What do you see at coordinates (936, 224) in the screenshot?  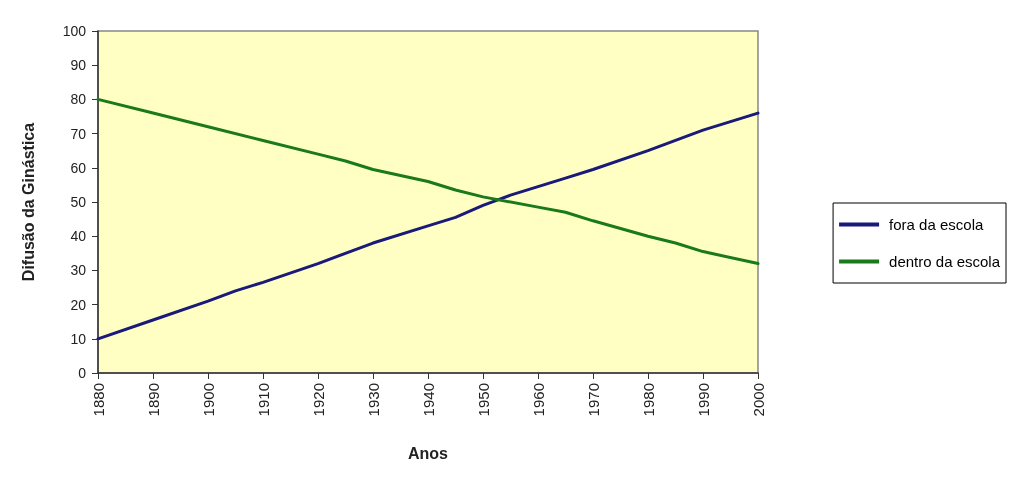 I see `legend-label: fora da escola` at bounding box center [936, 224].